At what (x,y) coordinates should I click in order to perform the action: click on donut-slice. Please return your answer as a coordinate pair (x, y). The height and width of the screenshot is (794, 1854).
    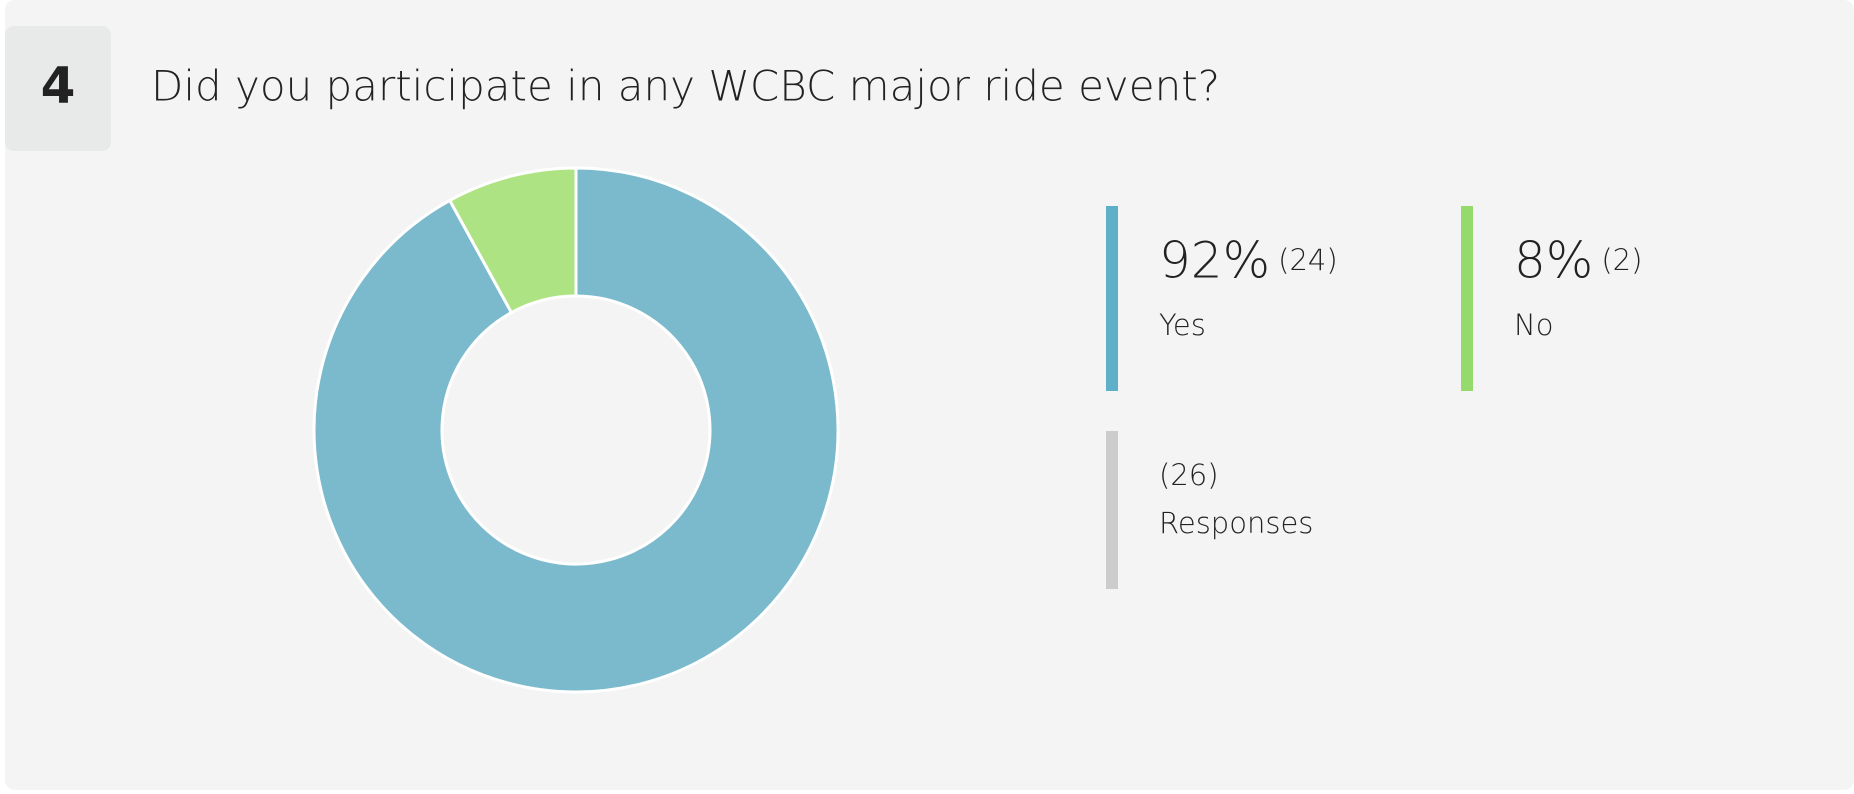
    Looking at the image, I should click on (512, 240).